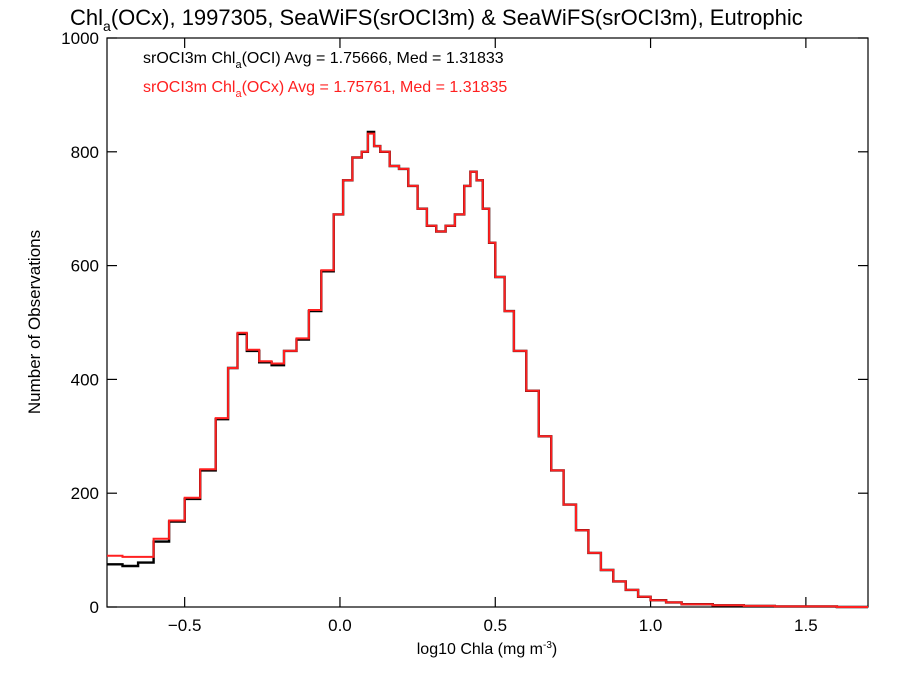 The height and width of the screenshot is (675, 900). I want to click on x-axis-label-superscript: -3, so click(547, 645).